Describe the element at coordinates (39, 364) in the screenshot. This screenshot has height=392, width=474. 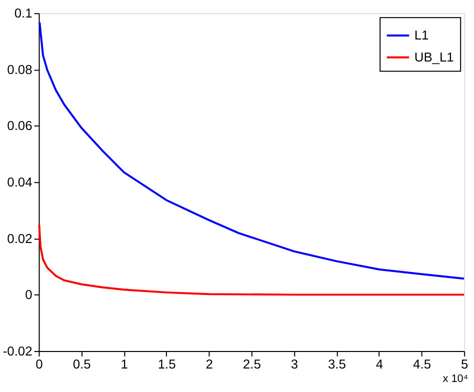
I see `x-tick-label: 0` at that location.